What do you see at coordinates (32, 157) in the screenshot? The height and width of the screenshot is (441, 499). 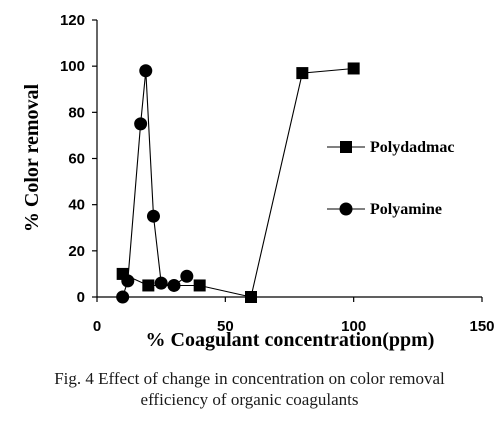 I see `y-axis-title: % Color removal` at bounding box center [32, 157].